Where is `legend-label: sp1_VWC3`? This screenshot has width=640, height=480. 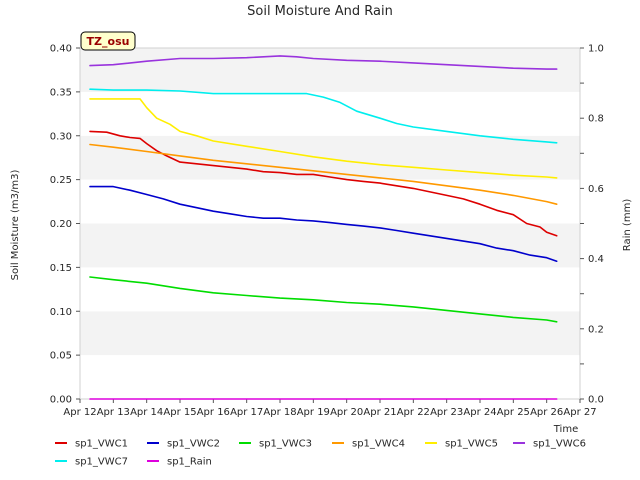
legend-label: sp1_VWC3 is located at coordinates (285, 444).